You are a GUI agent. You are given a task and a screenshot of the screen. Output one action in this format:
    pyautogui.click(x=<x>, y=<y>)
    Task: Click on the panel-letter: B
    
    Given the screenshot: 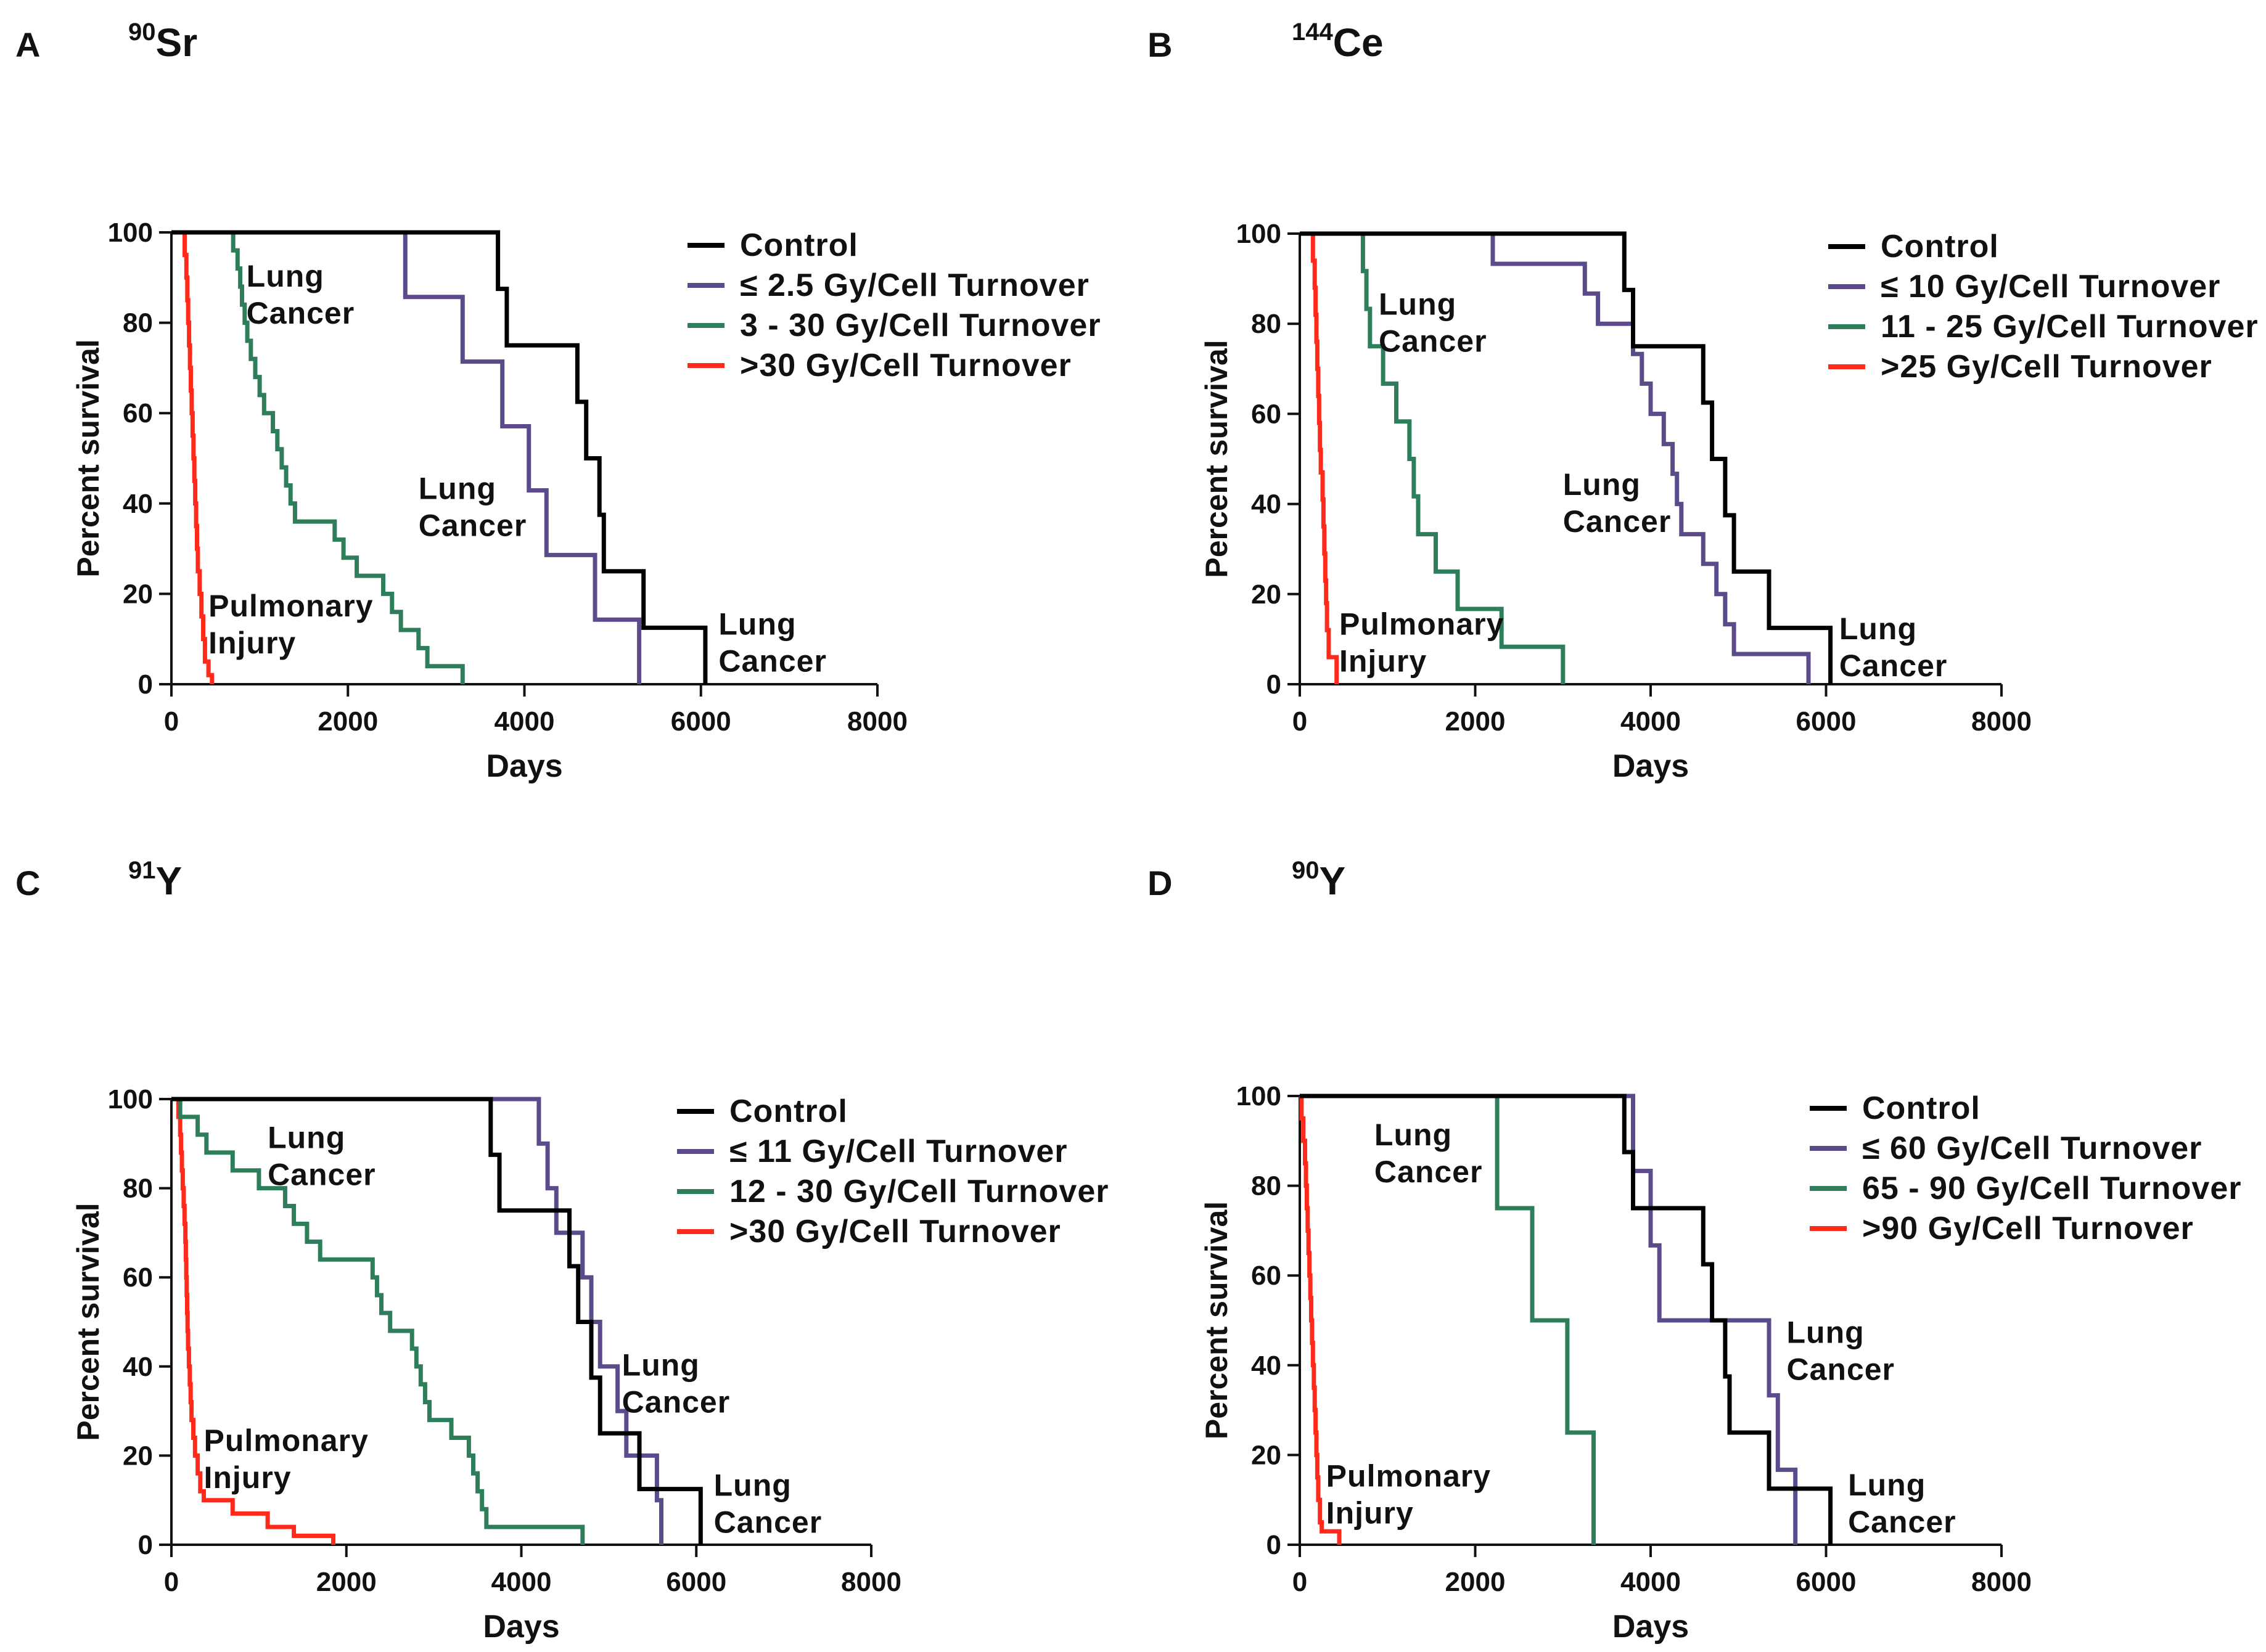 What is the action you would take?
    pyautogui.click(x=1160, y=44)
    